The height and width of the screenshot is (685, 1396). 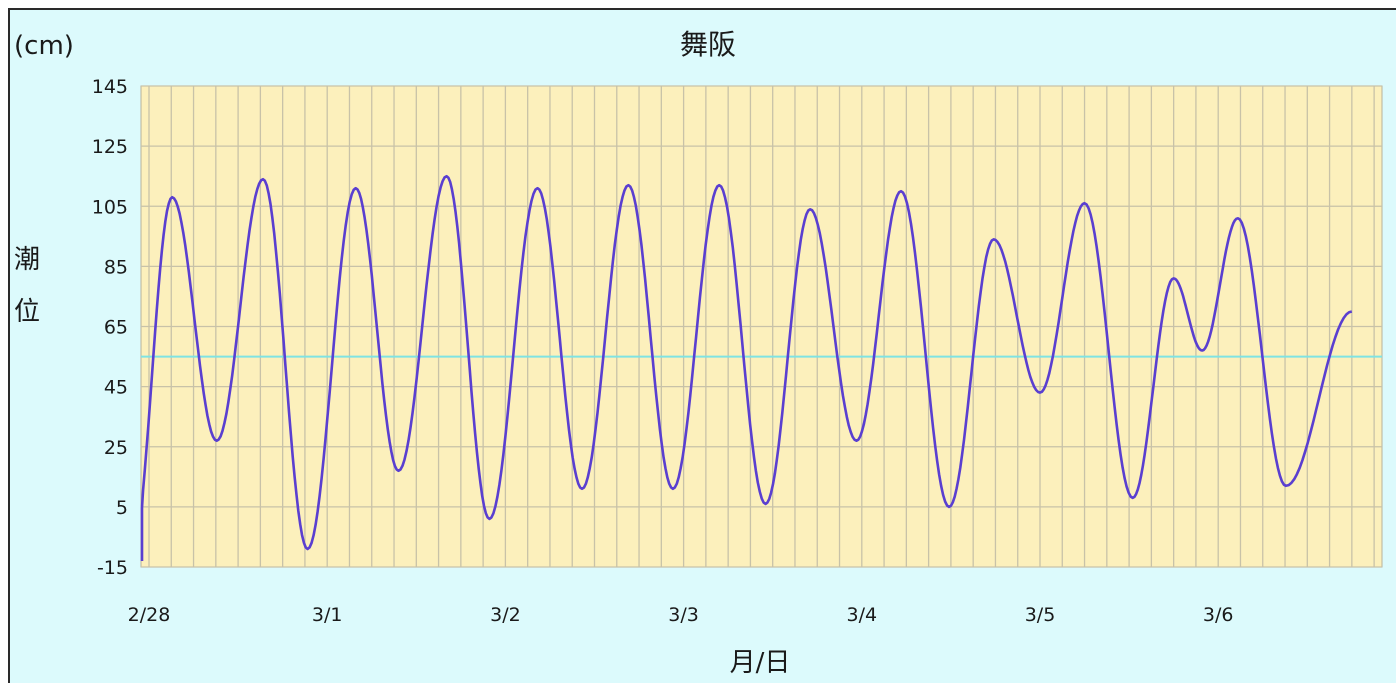 What do you see at coordinates (116, 448) in the screenshot?
I see `y-tick-label: 25` at bounding box center [116, 448].